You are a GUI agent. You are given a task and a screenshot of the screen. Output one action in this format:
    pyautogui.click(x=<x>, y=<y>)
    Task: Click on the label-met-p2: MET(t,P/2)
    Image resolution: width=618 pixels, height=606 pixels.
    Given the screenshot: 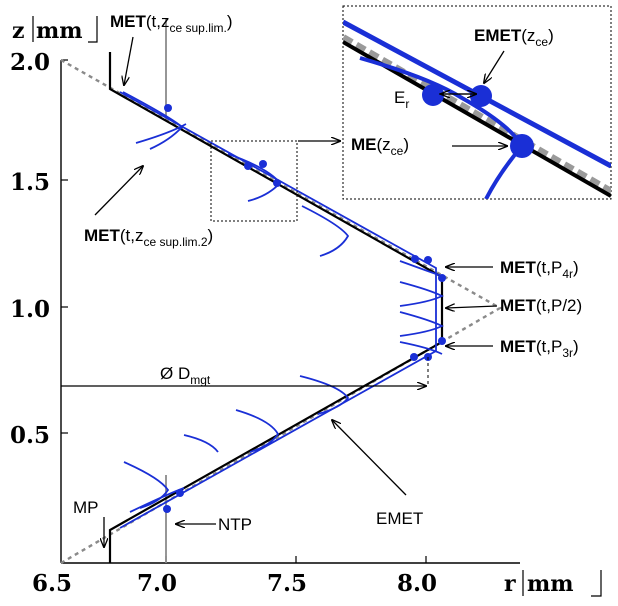 What is the action you would take?
    pyautogui.click(x=541, y=305)
    